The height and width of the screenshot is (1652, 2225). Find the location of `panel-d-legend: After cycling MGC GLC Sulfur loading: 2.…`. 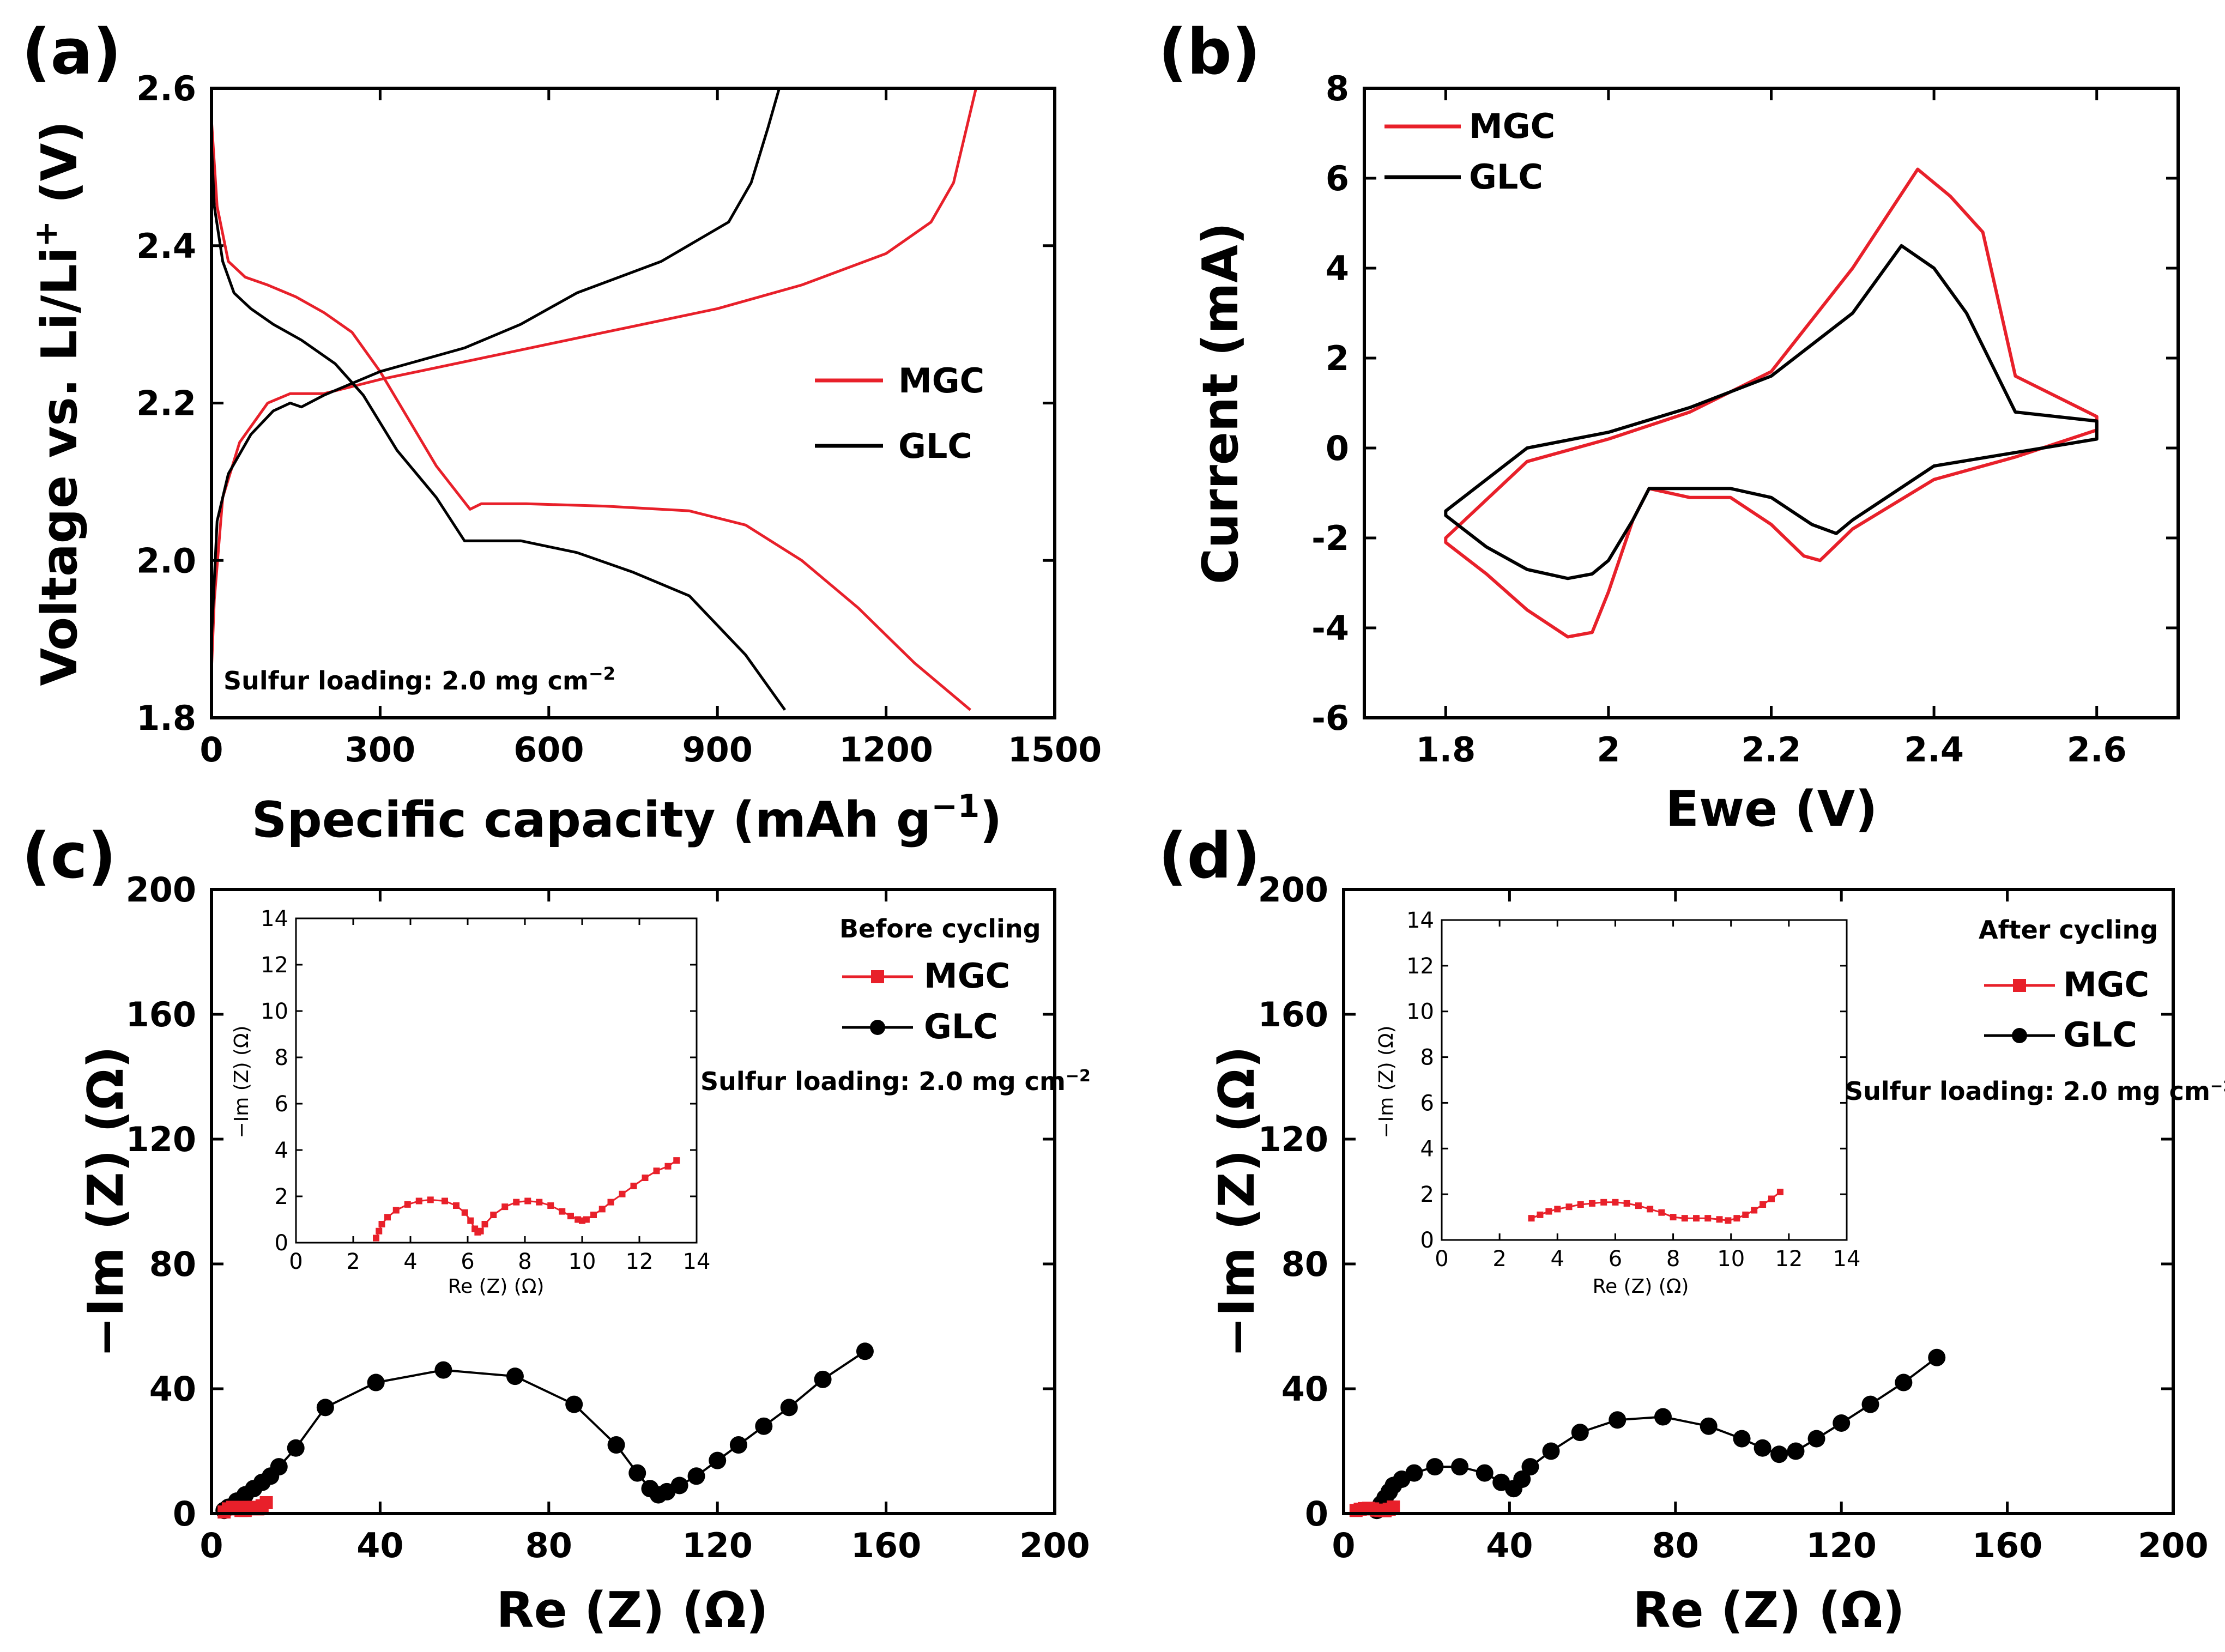

panel-d-legend: After cycling MGC GLC Sulfur loading: 2.… is located at coordinates (2035, 1010).